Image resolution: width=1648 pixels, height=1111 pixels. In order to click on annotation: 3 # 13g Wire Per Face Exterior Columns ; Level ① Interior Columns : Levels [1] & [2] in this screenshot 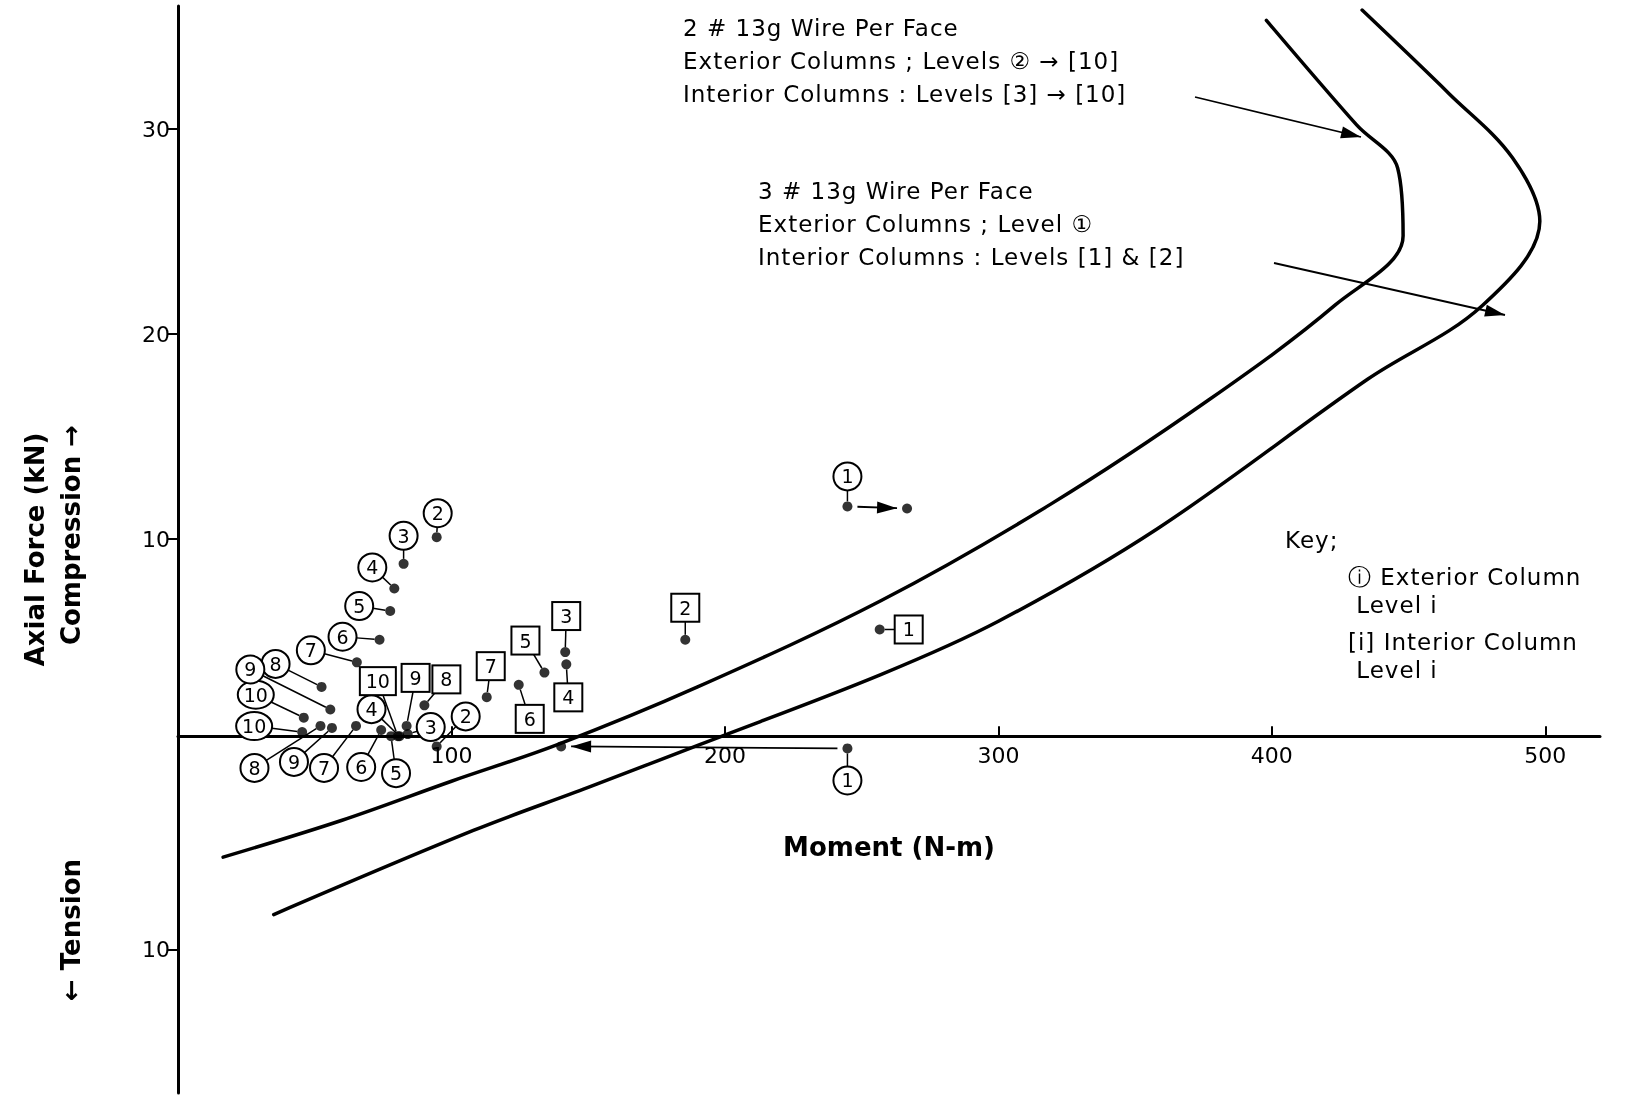, I will do `click(971, 224)`.